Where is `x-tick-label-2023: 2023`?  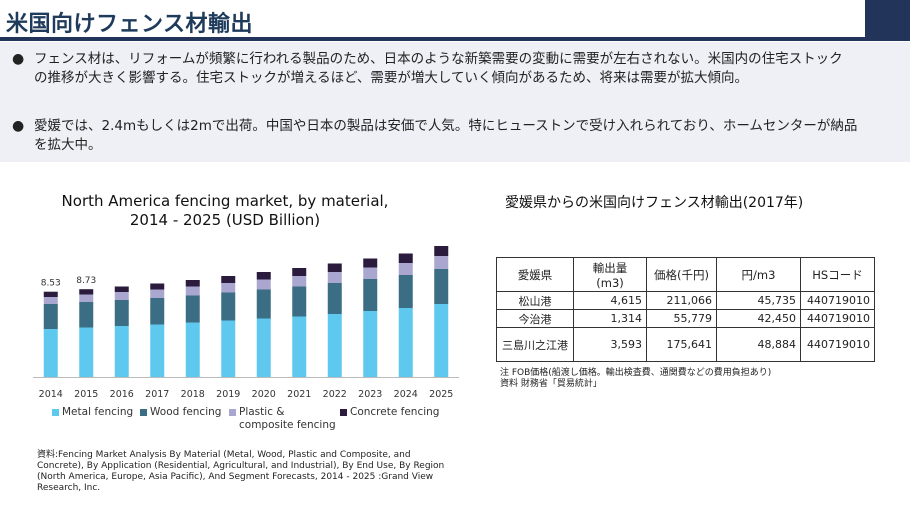
x-tick-label-2023: 2023 is located at coordinates (370, 394).